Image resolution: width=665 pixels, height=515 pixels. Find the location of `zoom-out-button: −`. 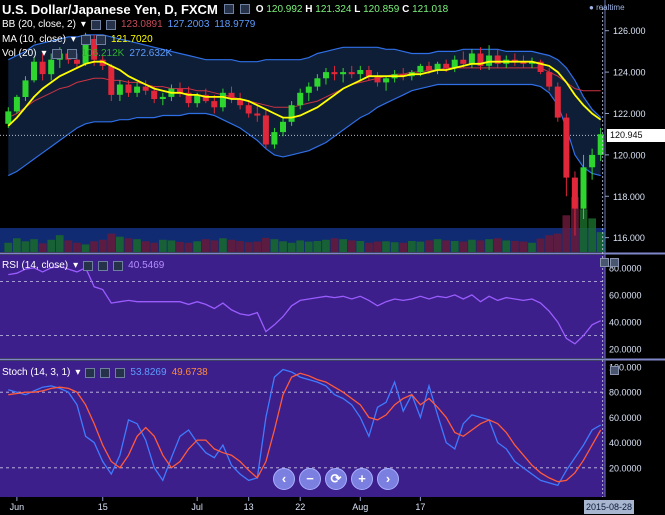

zoom-out-button: − is located at coordinates (310, 479).